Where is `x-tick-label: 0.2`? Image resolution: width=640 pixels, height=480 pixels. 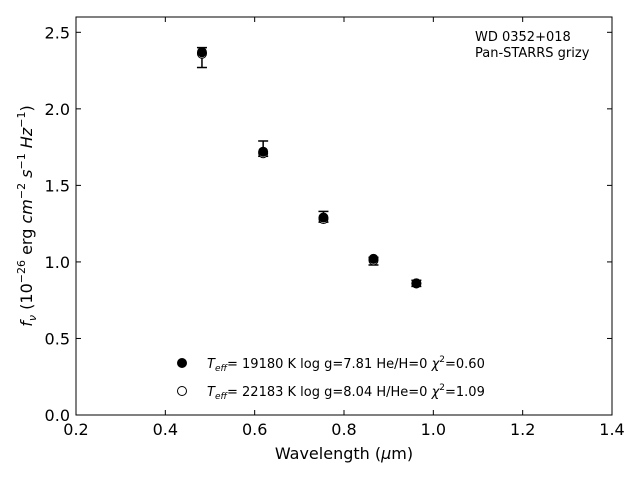 x-tick-label: 0.2 is located at coordinates (75, 429).